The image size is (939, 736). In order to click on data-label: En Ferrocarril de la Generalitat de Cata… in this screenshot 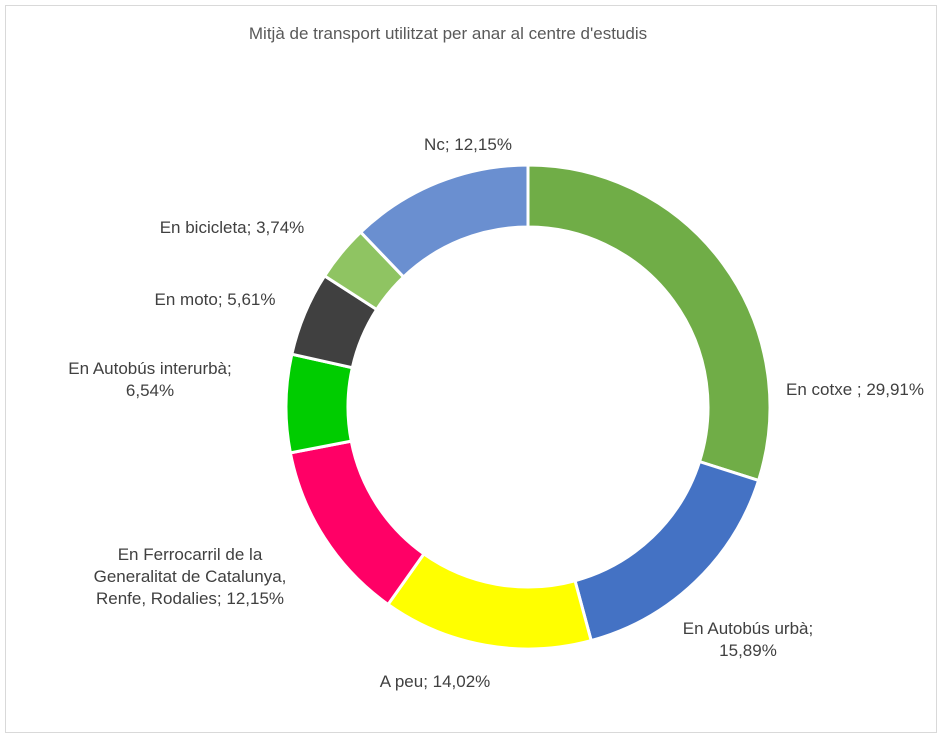, I will do `click(190, 576)`.